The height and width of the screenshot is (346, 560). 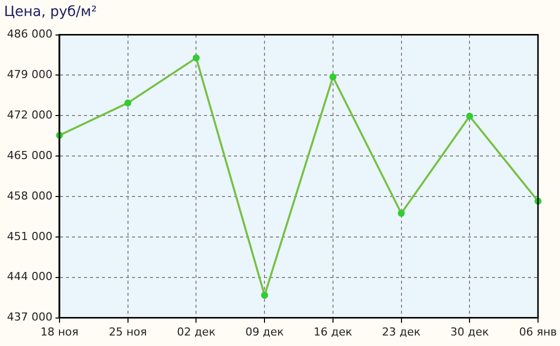 What do you see at coordinates (196, 331) in the screenshot?
I see `x-tick-label: 02 дек` at bounding box center [196, 331].